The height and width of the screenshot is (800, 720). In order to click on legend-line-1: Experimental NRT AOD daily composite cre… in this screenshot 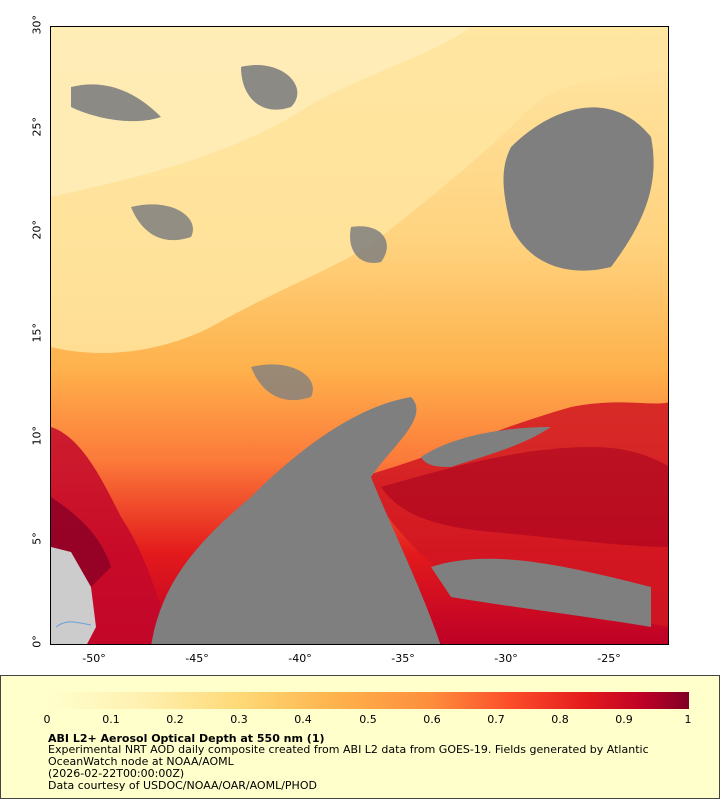, I will do `click(348, 755)`.